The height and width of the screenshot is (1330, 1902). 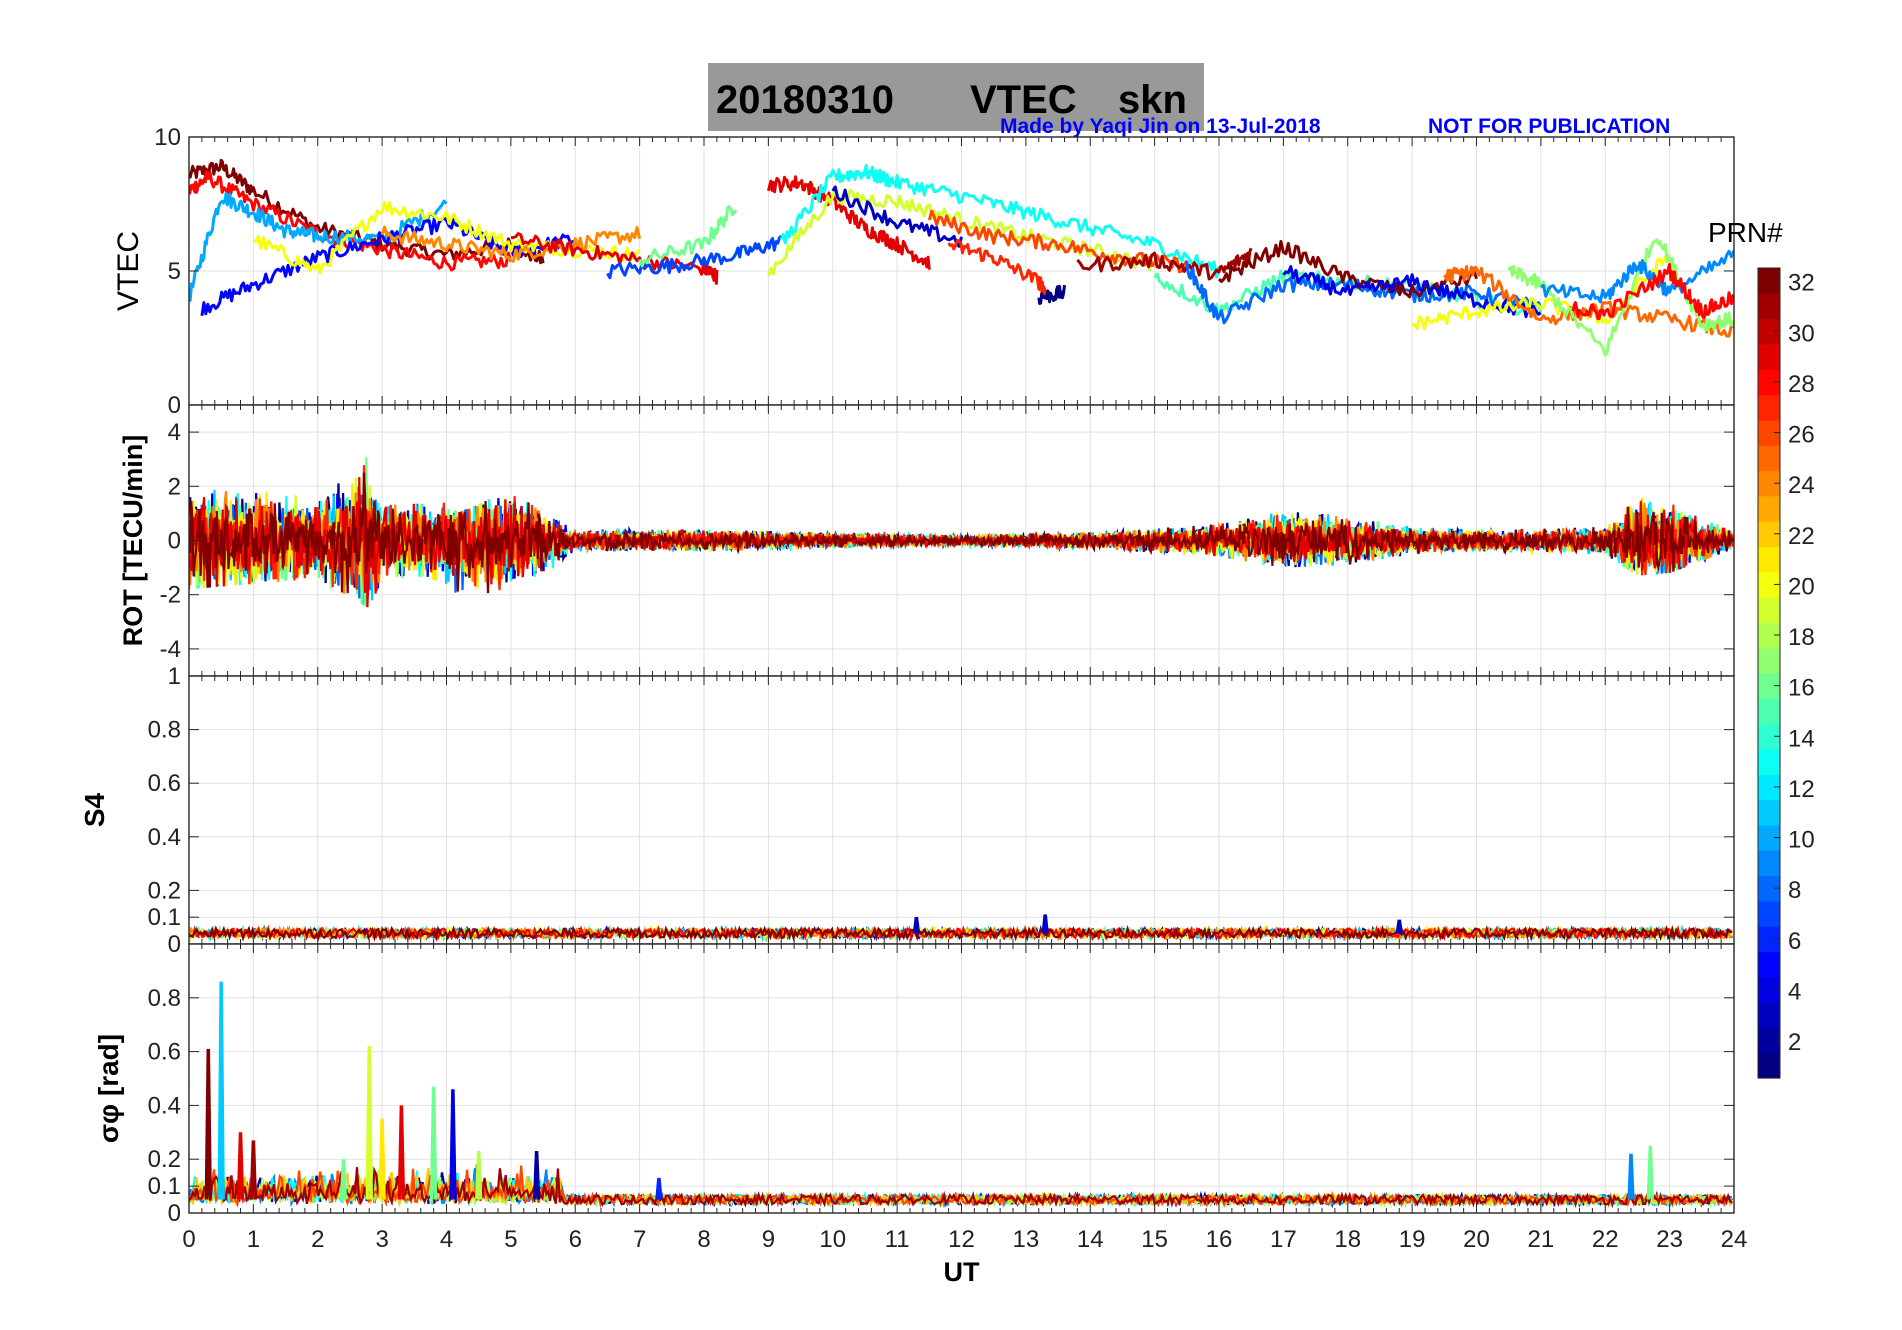 What do you see at coordinates (1794, 991) in the screenshot?
I see `colorbar-tick-label: 4` at bounding box center [1794, 991].